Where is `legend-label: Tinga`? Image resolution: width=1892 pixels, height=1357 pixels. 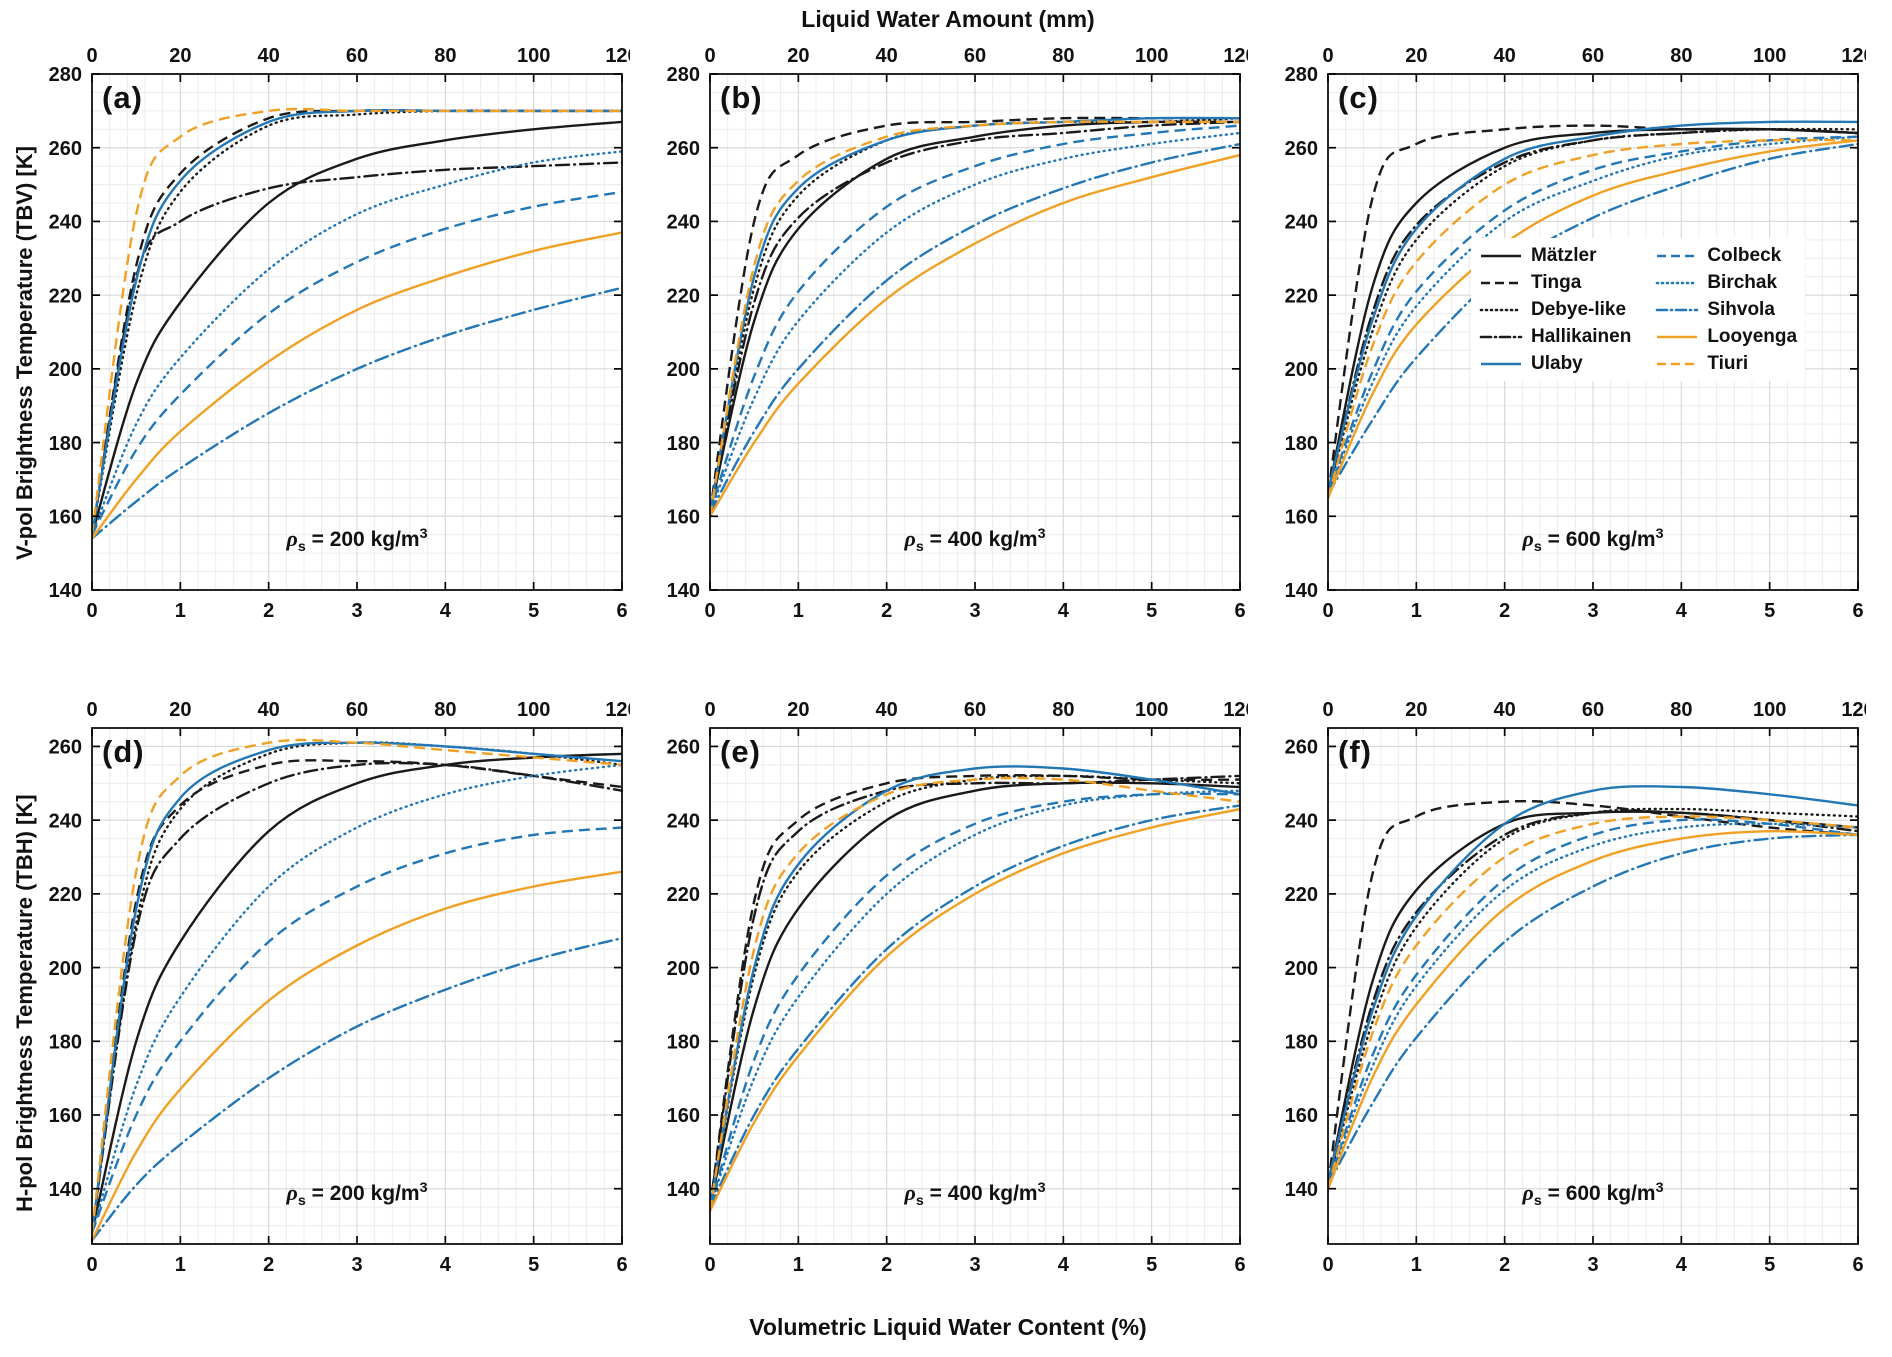
legend-label: Tinga is located at coordinates (1556, 282).